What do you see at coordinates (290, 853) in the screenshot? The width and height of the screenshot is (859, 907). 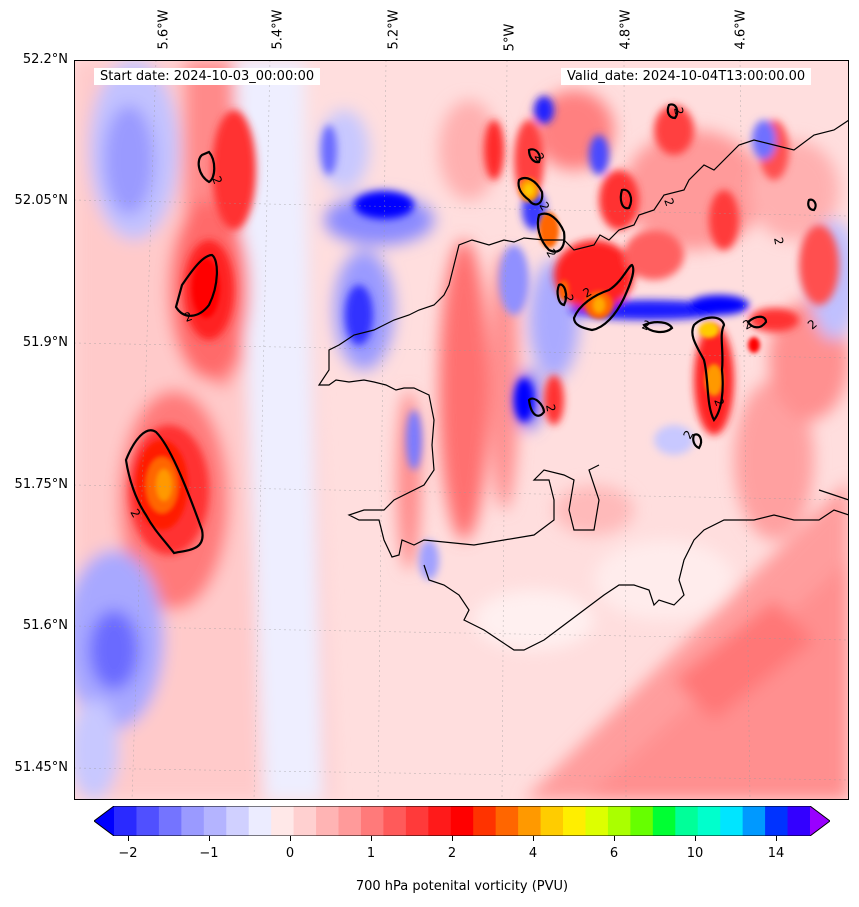 I see `colorbar-tick-label: 0` at bounding box center [290, 853].